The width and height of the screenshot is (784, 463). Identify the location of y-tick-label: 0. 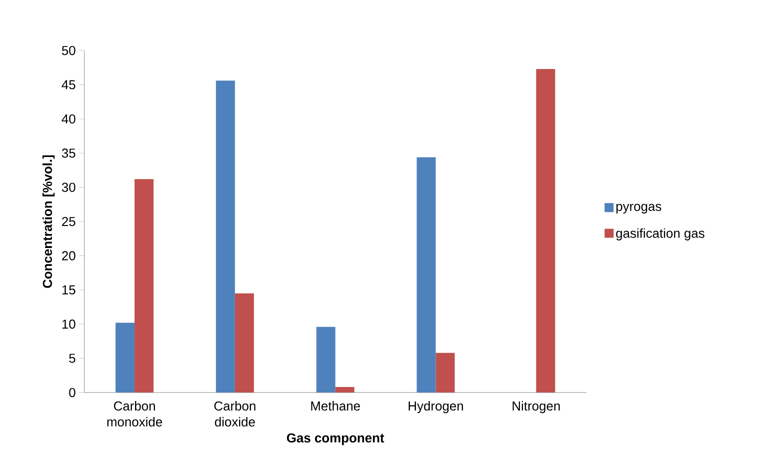
(72, 393).